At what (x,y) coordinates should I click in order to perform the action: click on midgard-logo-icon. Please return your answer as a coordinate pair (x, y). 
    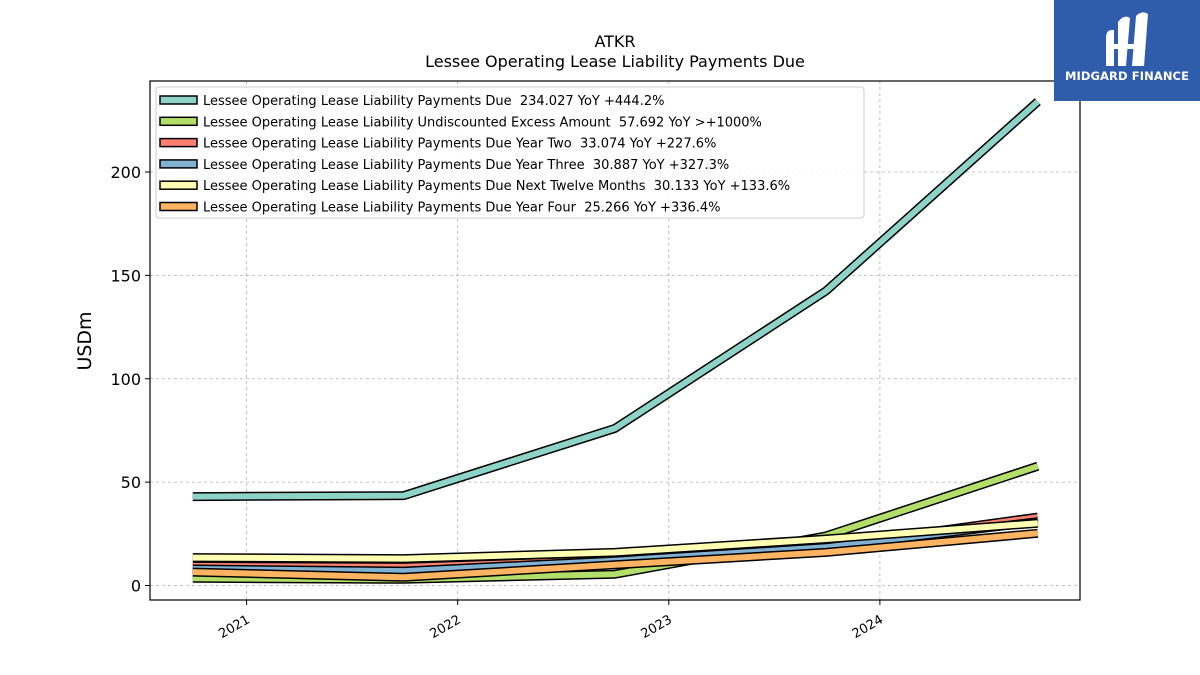
    Looking at the image, I should click on (1127, 39).